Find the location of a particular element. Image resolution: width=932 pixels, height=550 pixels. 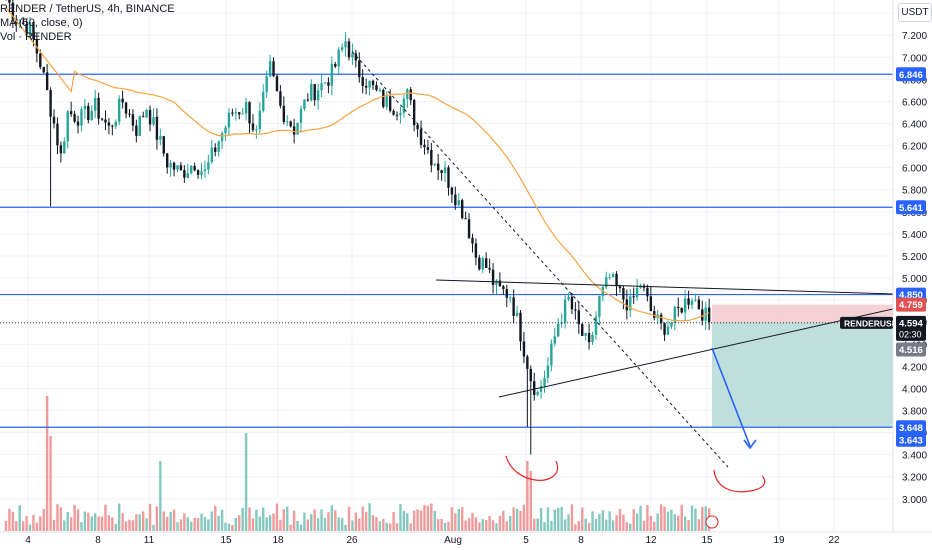

time-axis: 4 8 11 15 18 26 Aug 5 8 12 15 19 22 is located at coordinates (466, 538).